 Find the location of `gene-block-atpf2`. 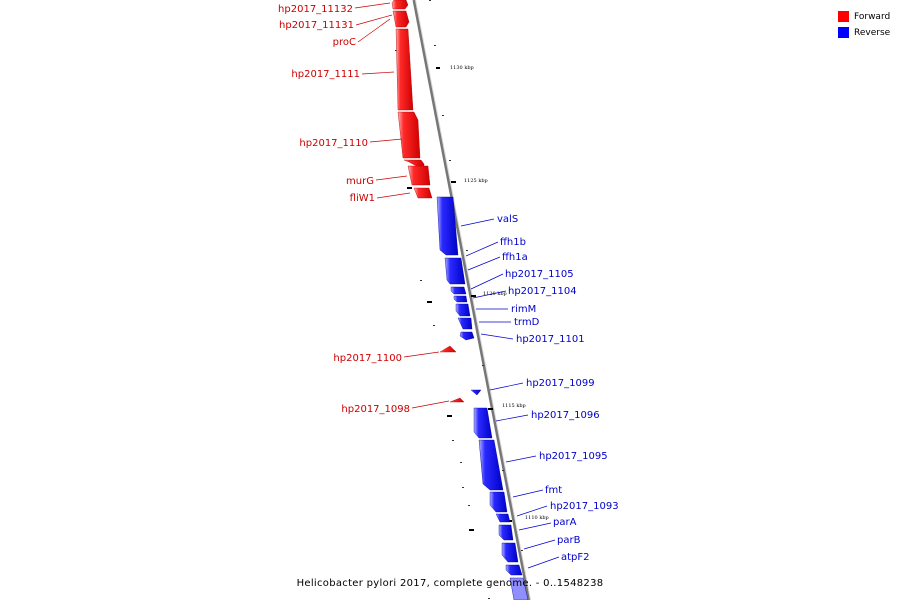

gene-block-atpf2 is located at coordinates (514, 570).